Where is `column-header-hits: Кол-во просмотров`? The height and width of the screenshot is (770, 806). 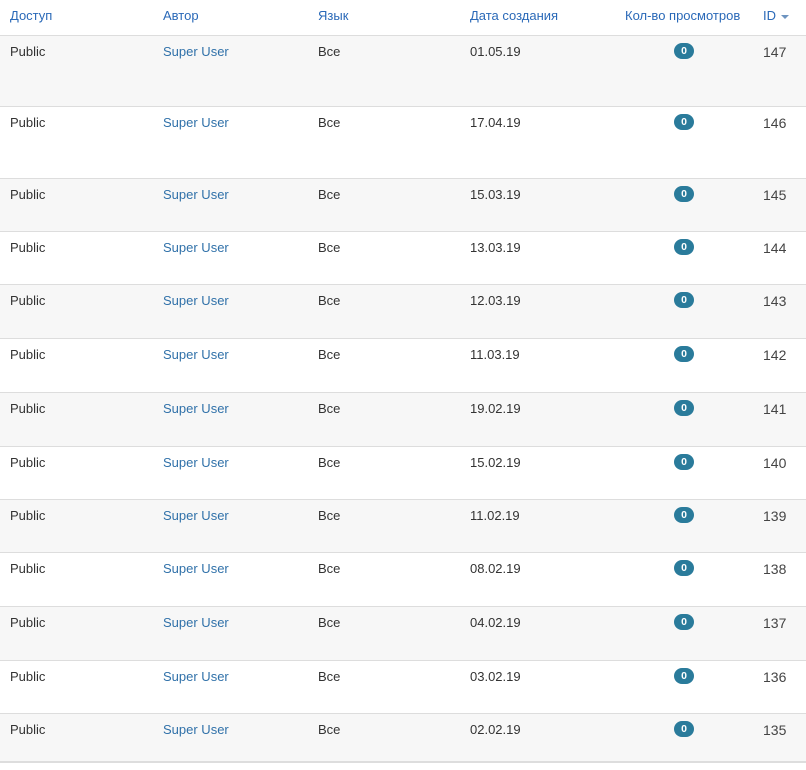
column-header-hits: Кол-во просмотров is located at coordinates (684, 17).